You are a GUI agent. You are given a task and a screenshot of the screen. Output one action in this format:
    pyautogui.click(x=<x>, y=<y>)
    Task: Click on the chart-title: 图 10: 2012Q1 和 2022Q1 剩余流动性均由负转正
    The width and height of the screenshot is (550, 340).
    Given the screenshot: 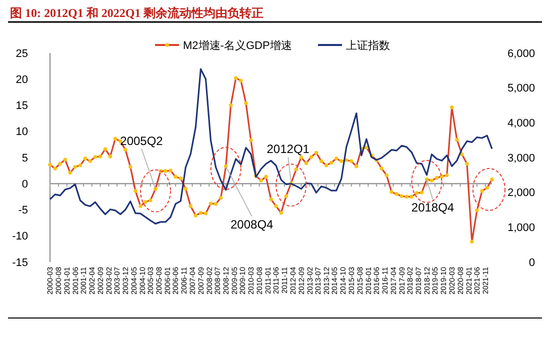 What is the action you would take?
    pyautogui.click(x=137, y=13)
    